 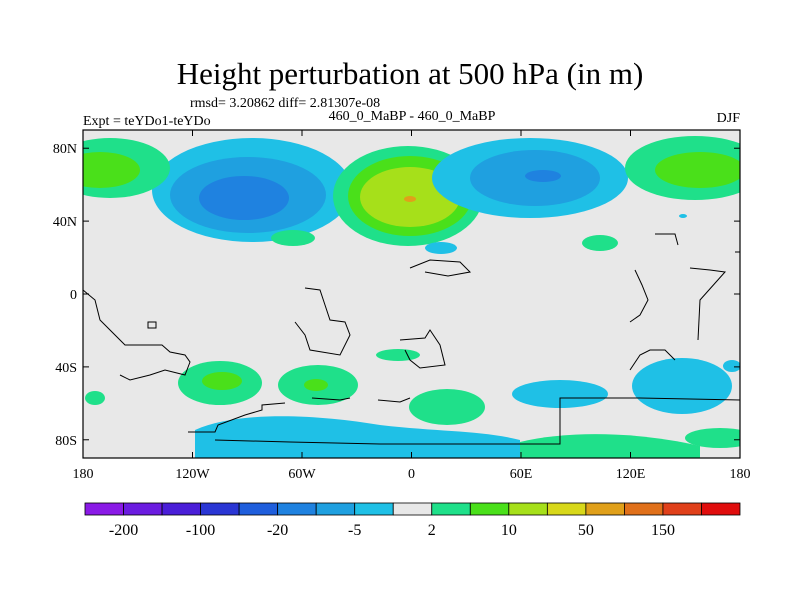 What do you see at coordinates (729, 118) in the screenshot?
I see `season-label: DJF` at bounding box center [729, 118].